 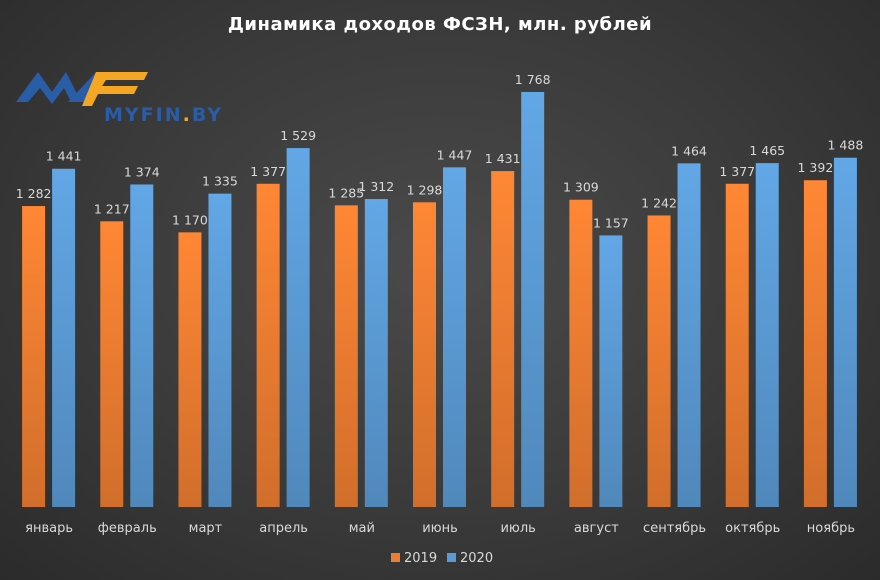 I want to click on bar-2019-сентябрь, so click(x=659, y=361).